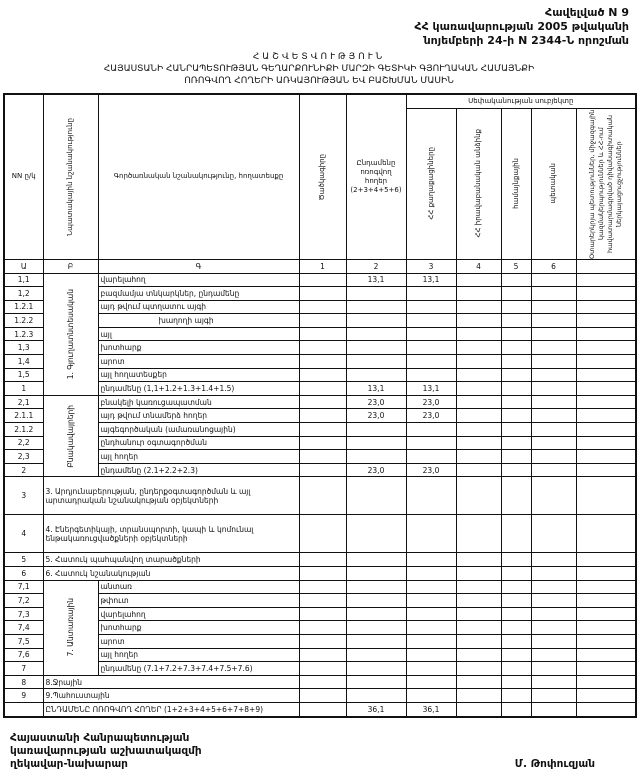 This screenshot has width=641, height=777. Describe the element at coordinates (198, 320) in the screenshot. I see `row-label: խաղողի այգի` at that location.